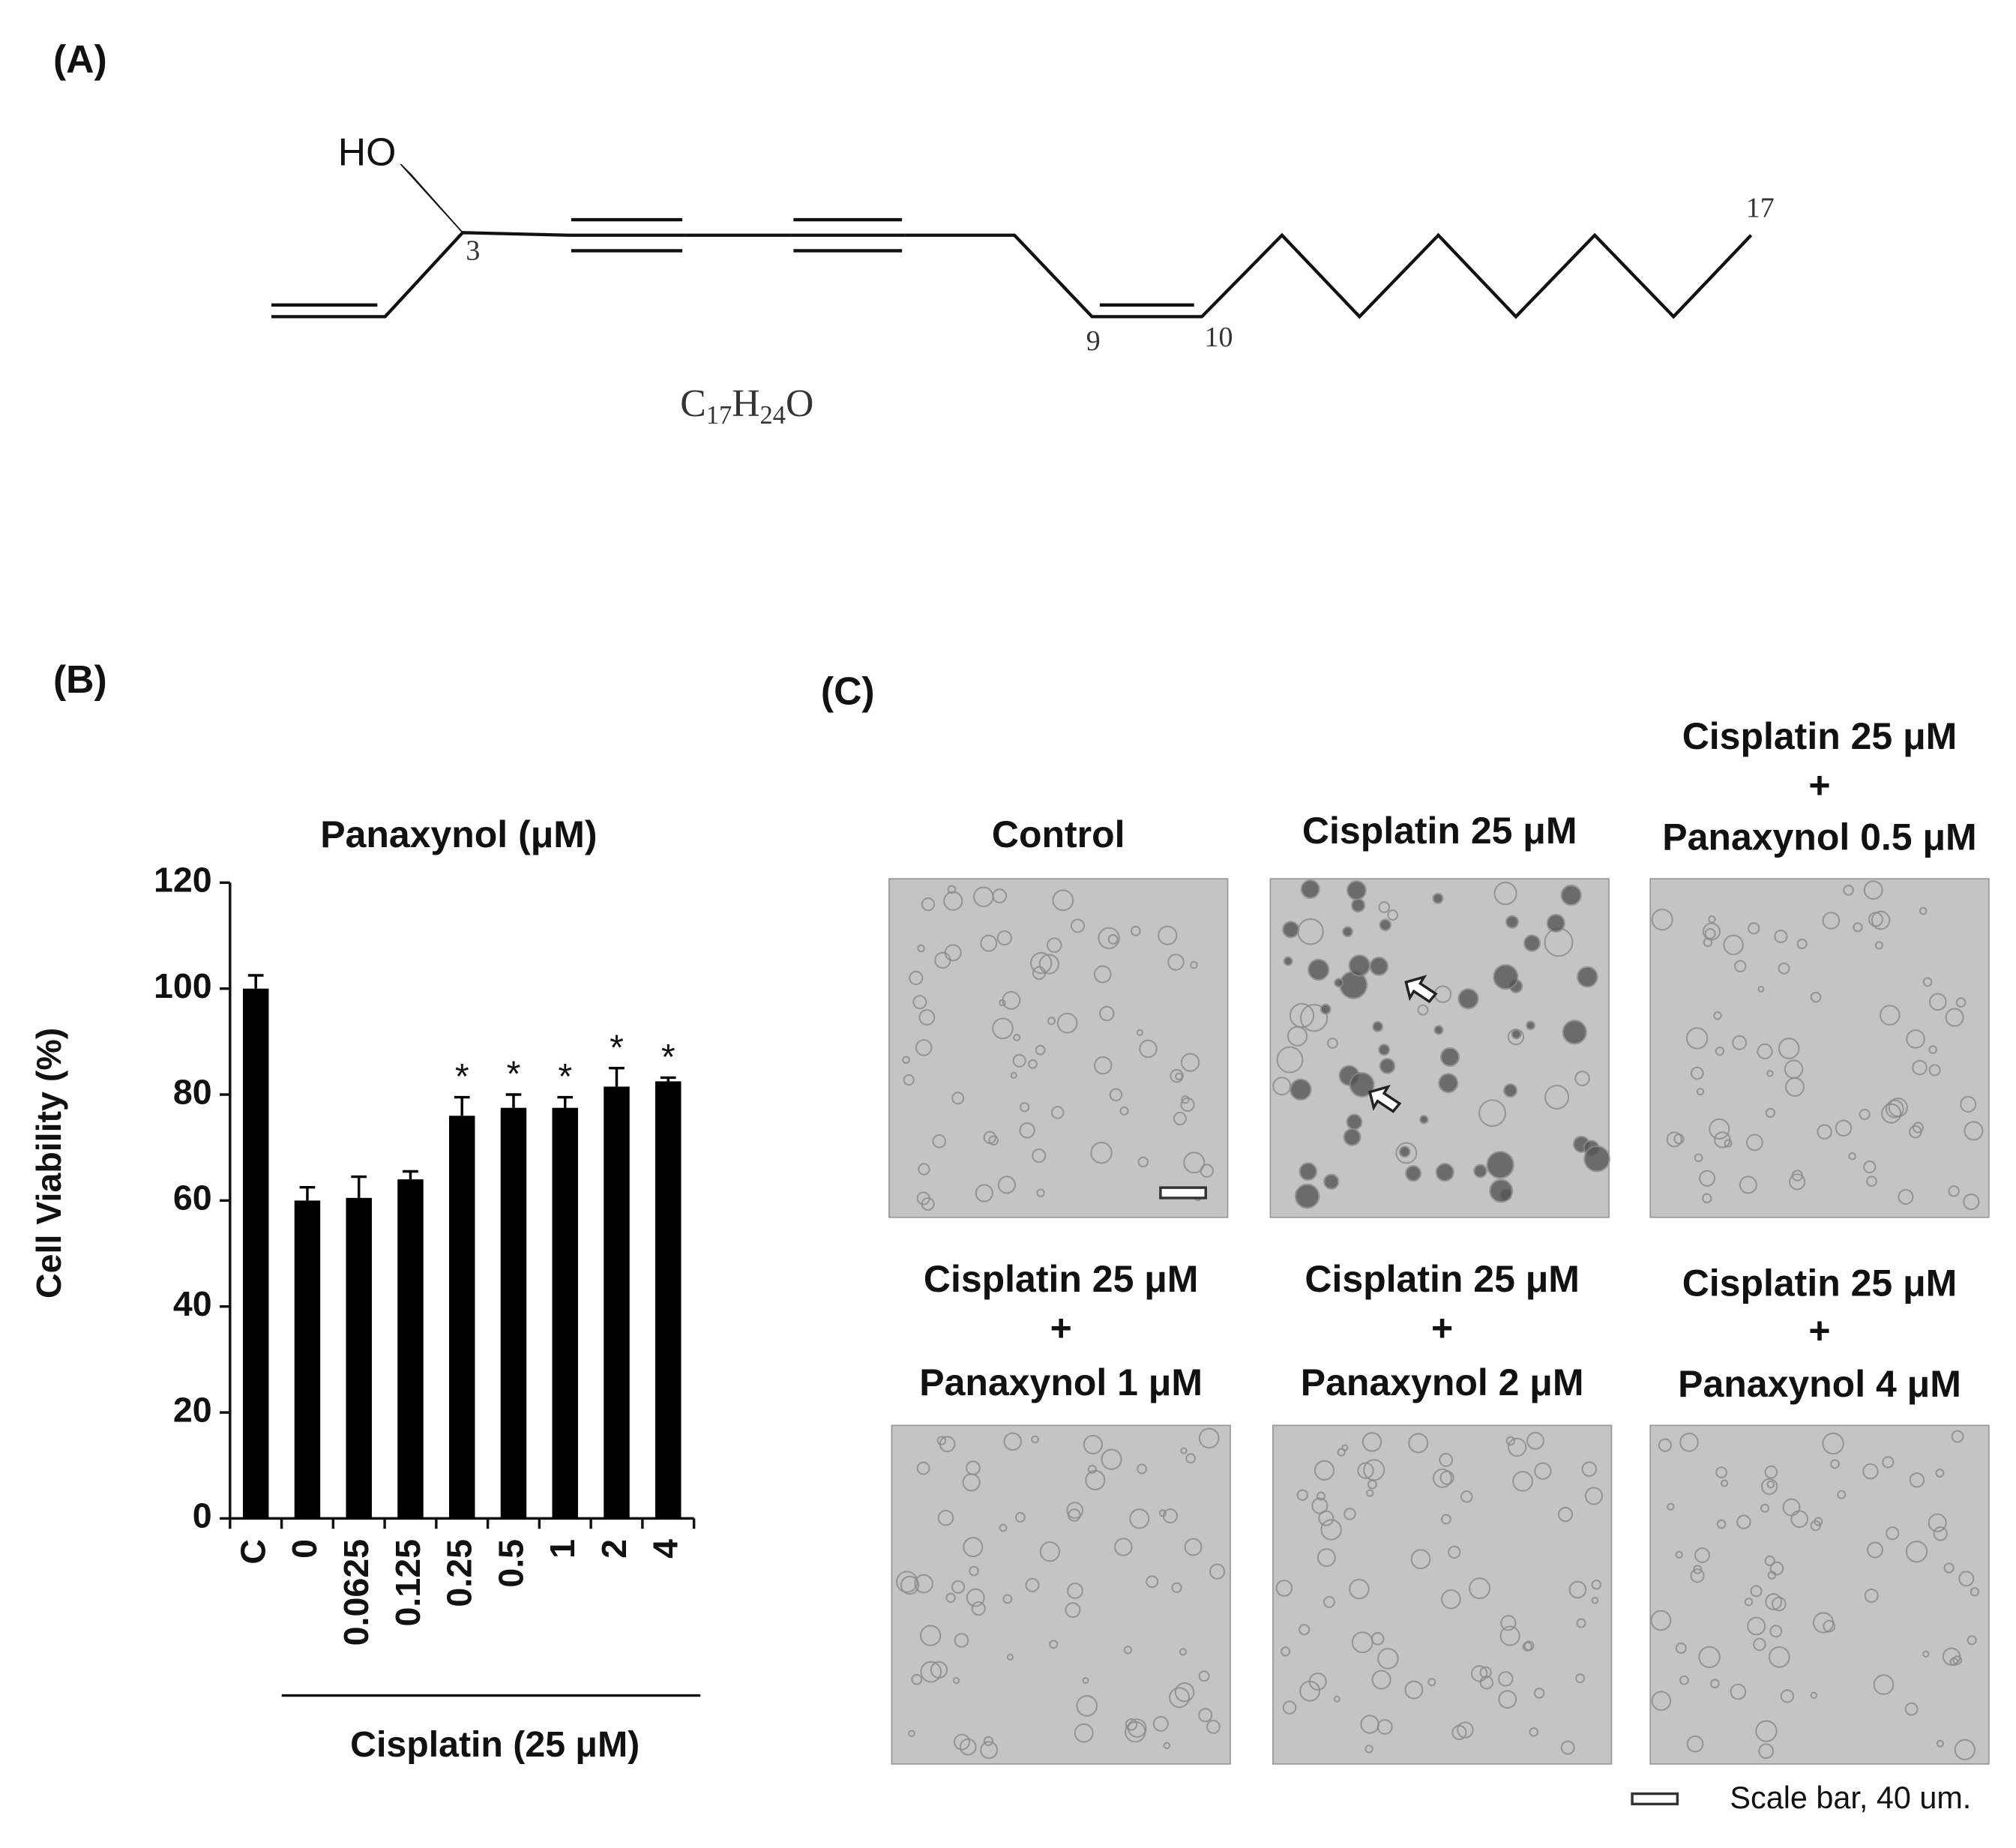 Image resolution: width=2016 pixels, height=1848 pixels. Describe the element at coordinates (1058, 834) in the screenshot. I see `micrograph-title: Control` at that location.